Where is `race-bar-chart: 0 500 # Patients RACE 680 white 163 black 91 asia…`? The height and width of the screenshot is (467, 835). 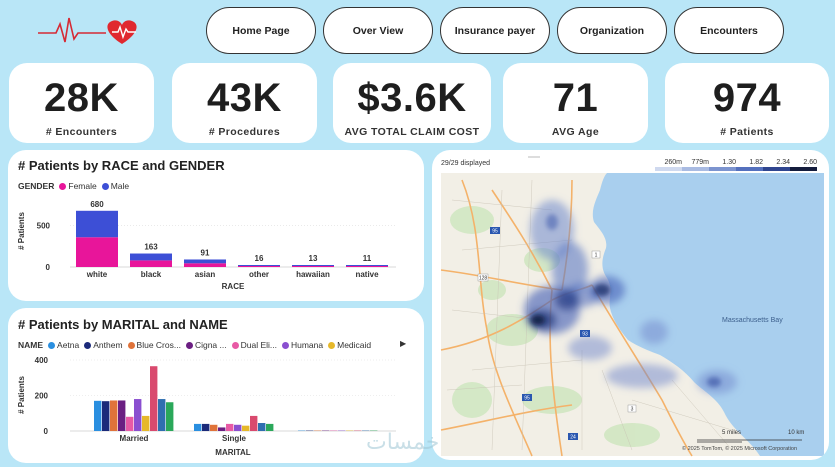
race-bar-chart: 0 500 # Patients RACE 680 white 163 black 91 asia… is located at coordinates (206, 245).